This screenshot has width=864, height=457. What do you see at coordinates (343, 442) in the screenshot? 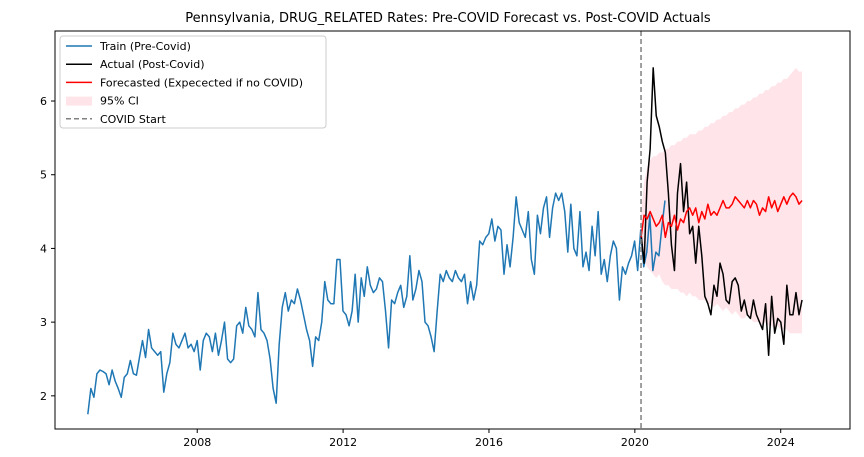
I see `x-tick-label: 2012` at bounding box center [343, 442].